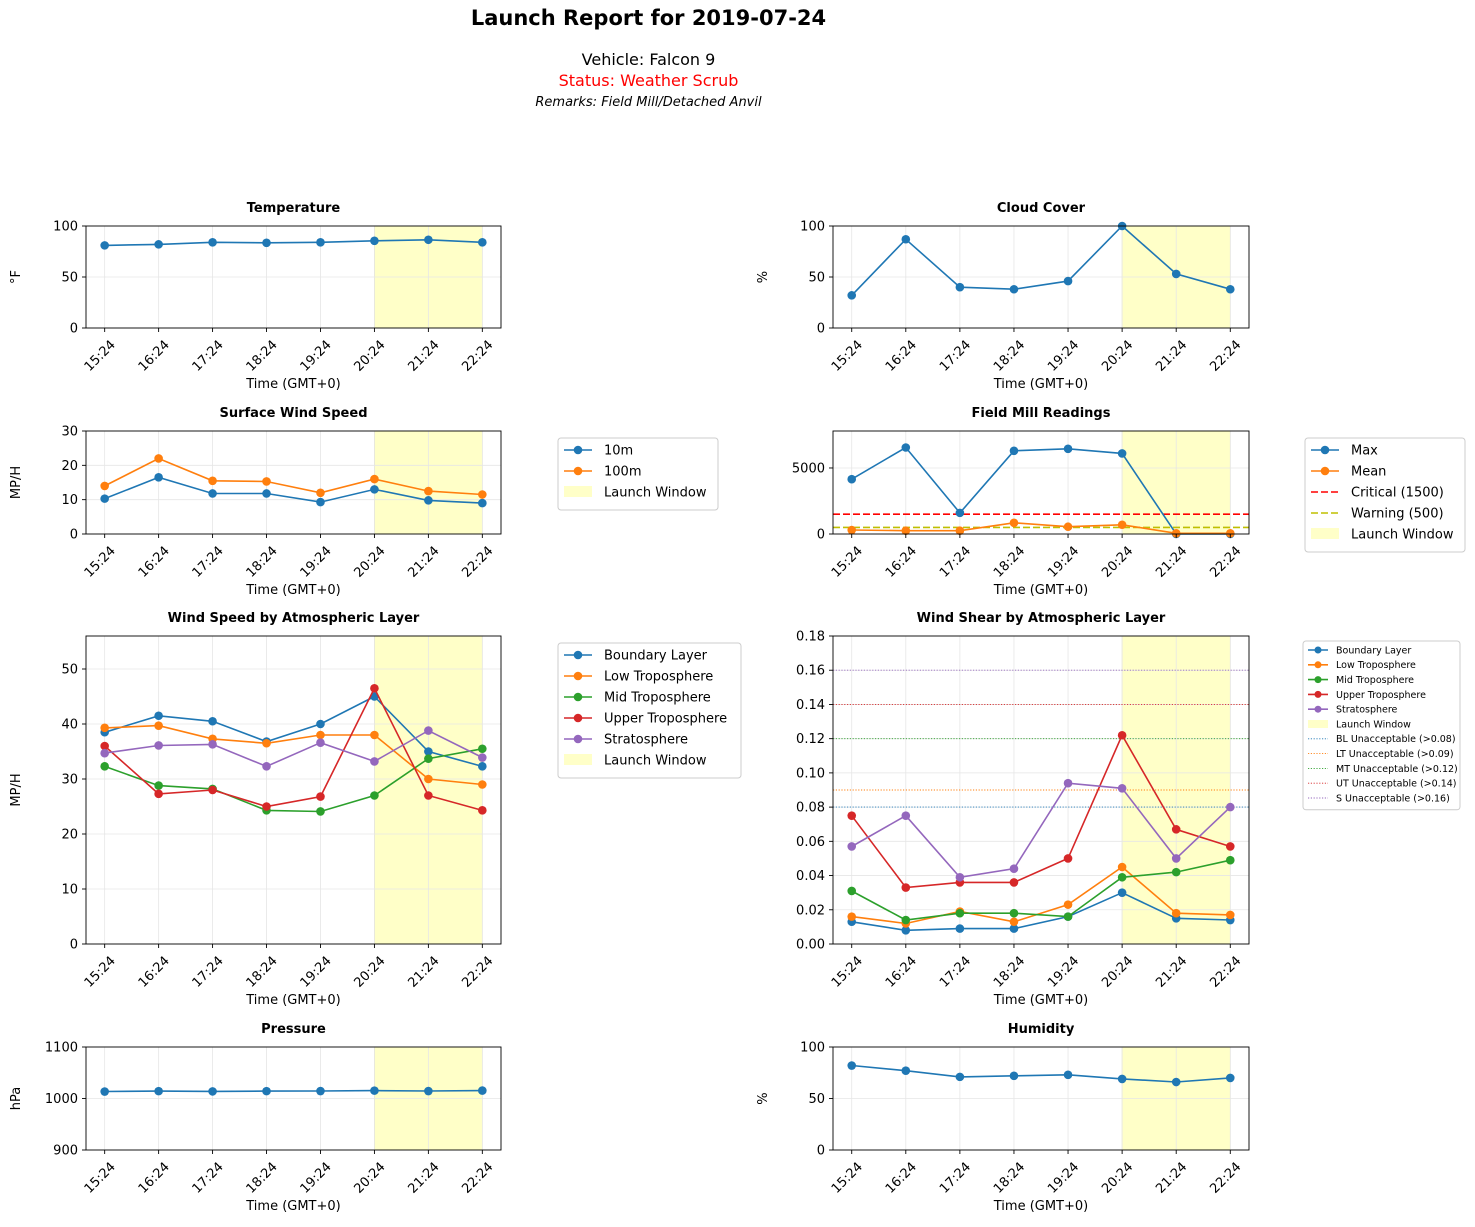 This screenshot has height=1227, width=1475. Describe the element at coordinates (74, 329) in the screenshot. I see `temperature-ytick-label: 0` at that location.